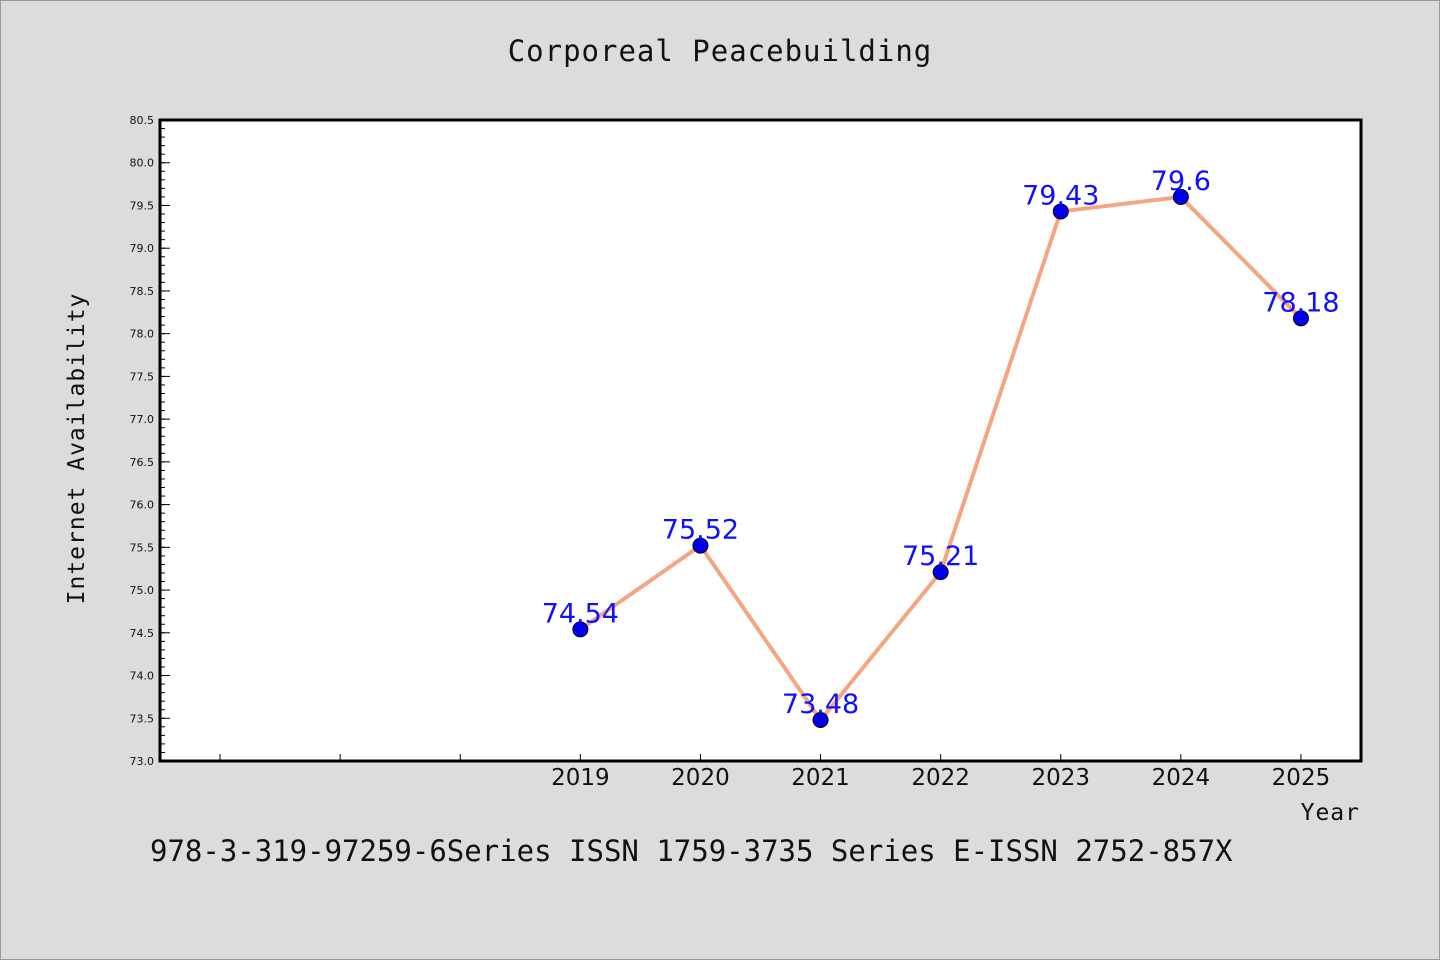 Image resolution: width=1440 pixels, height=960 pixels. I want to click on x-axis-label: Year, so click(1330, 813).